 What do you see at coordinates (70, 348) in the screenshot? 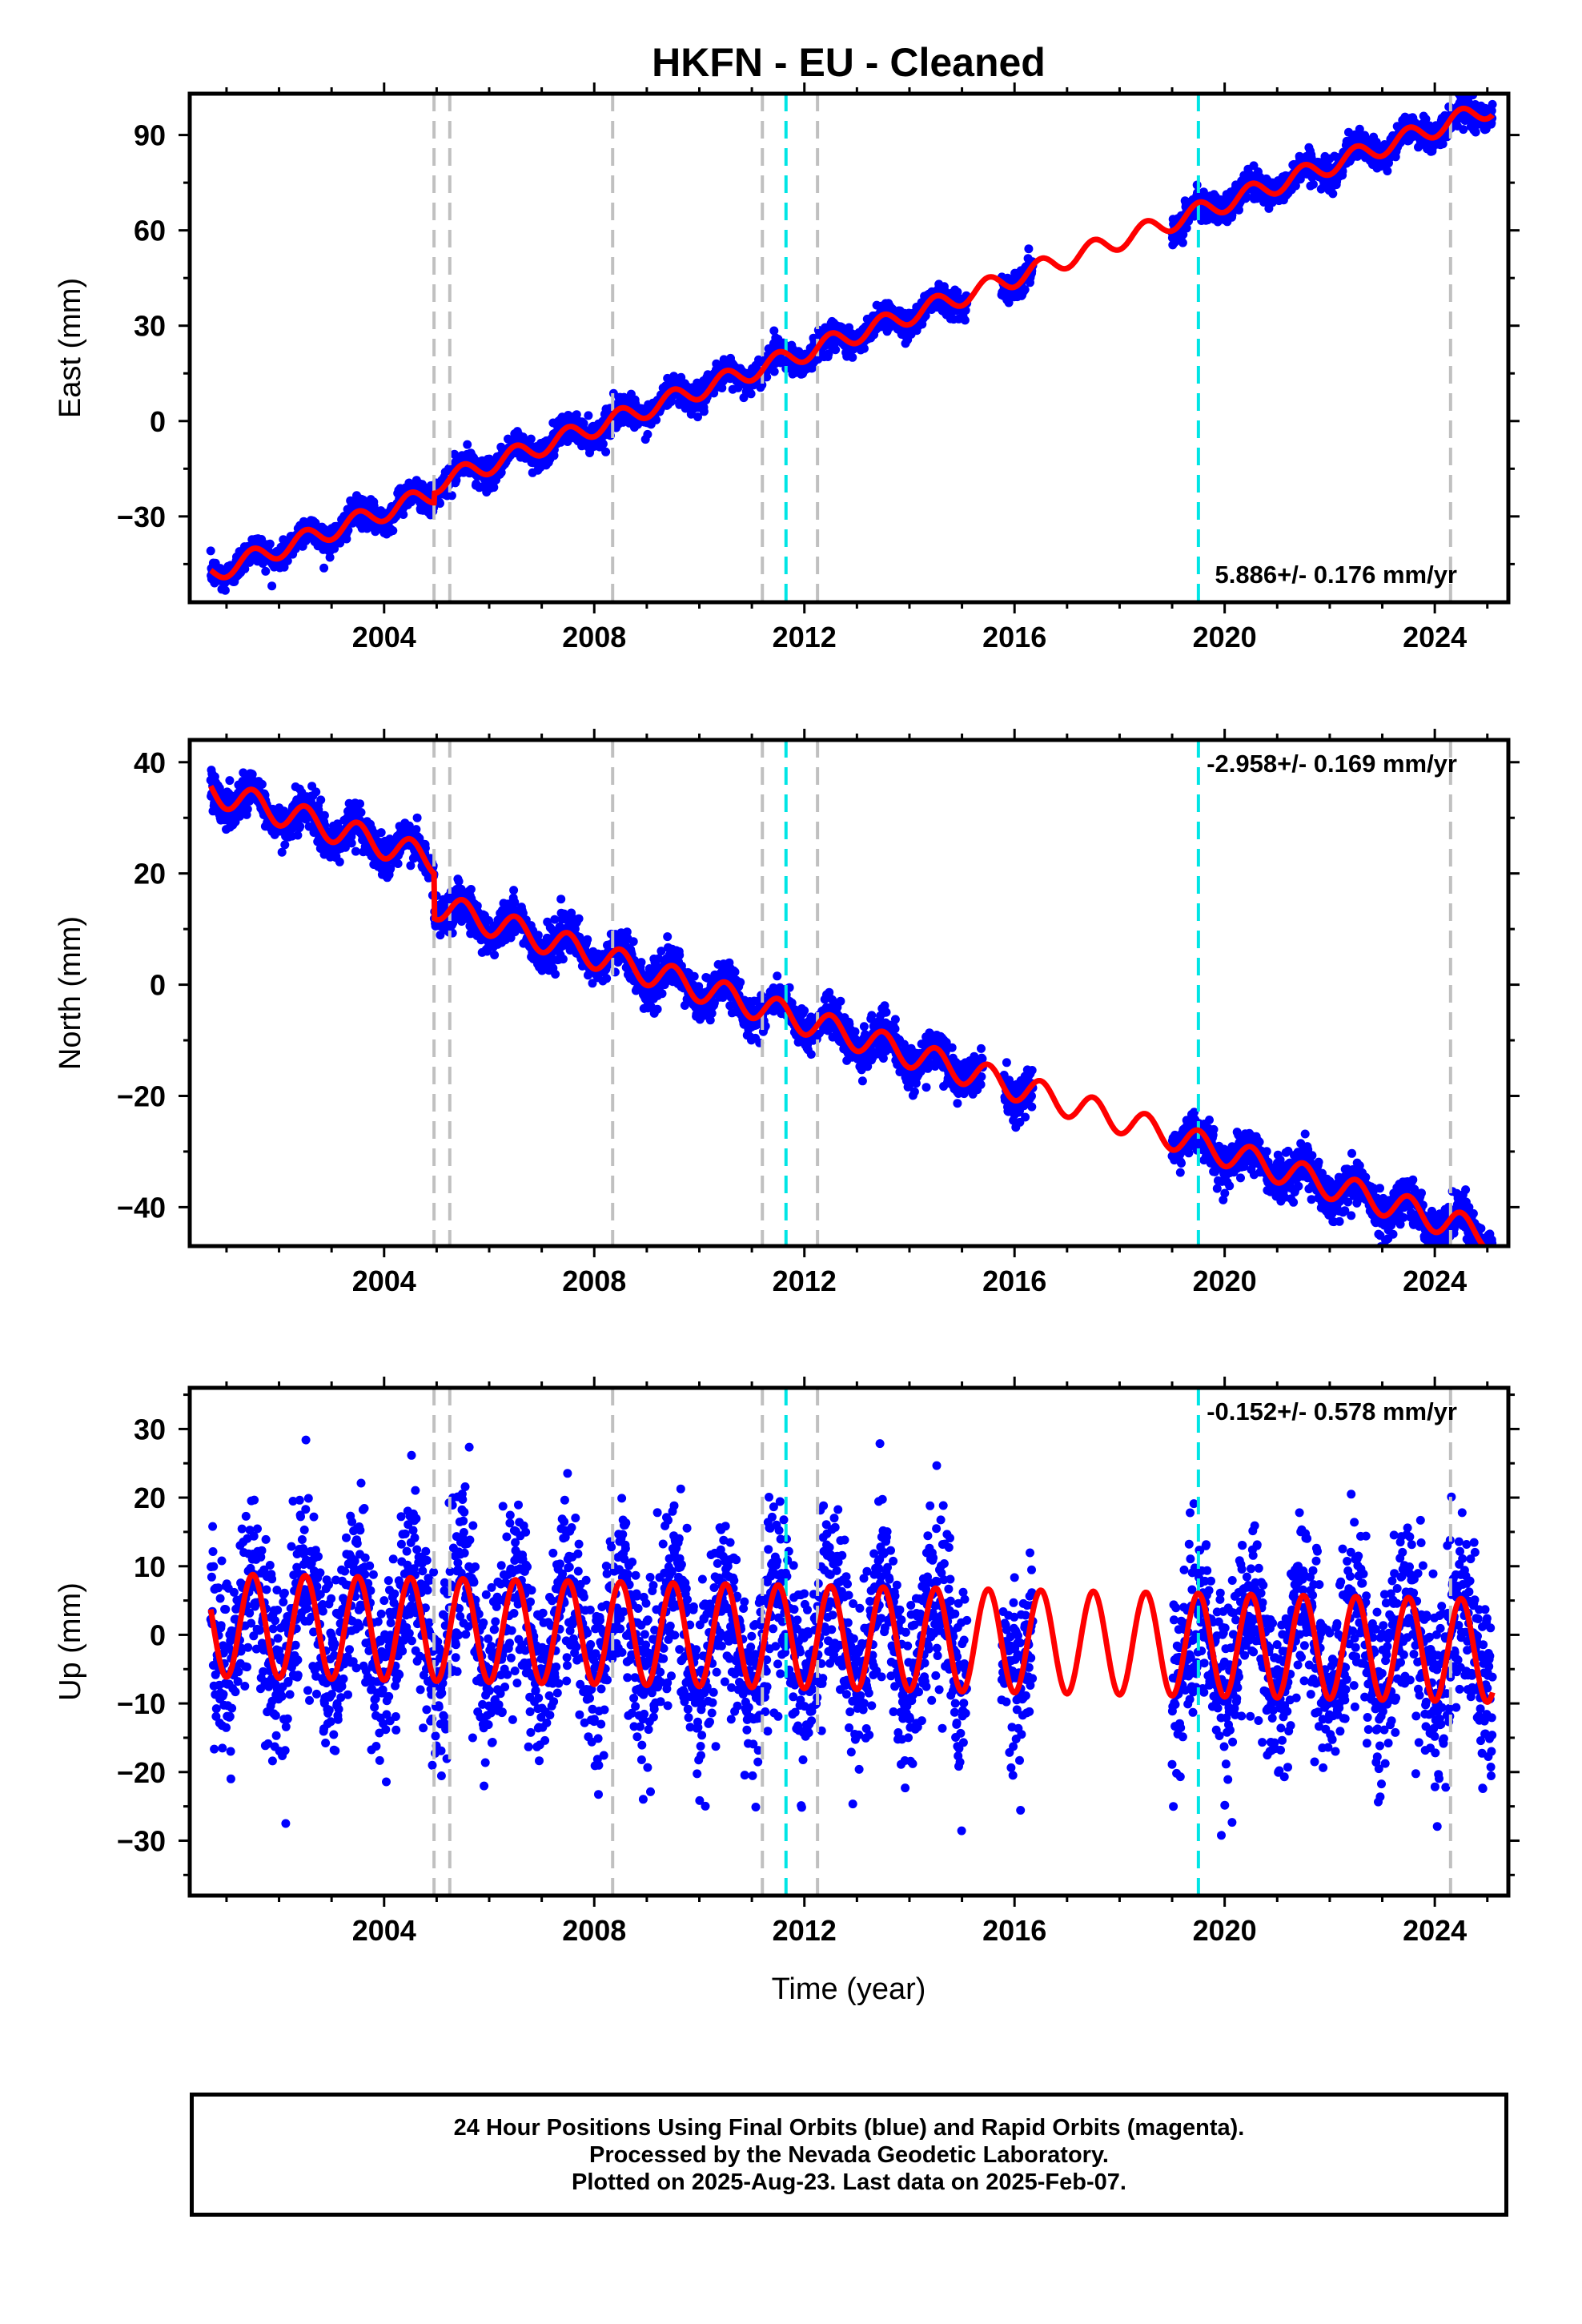
I see `y-axis-label: East (mm)` at bounding box center [70, 348].